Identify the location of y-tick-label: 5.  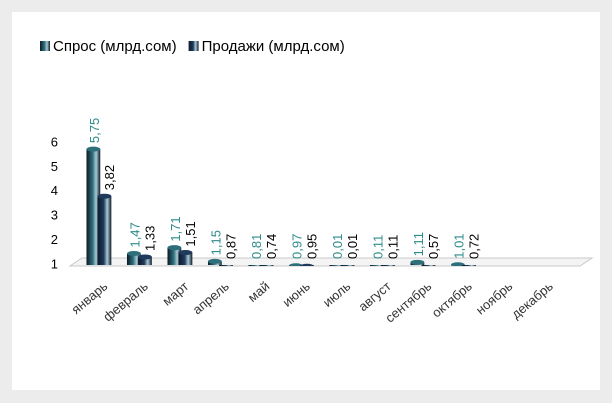
(54, 166).